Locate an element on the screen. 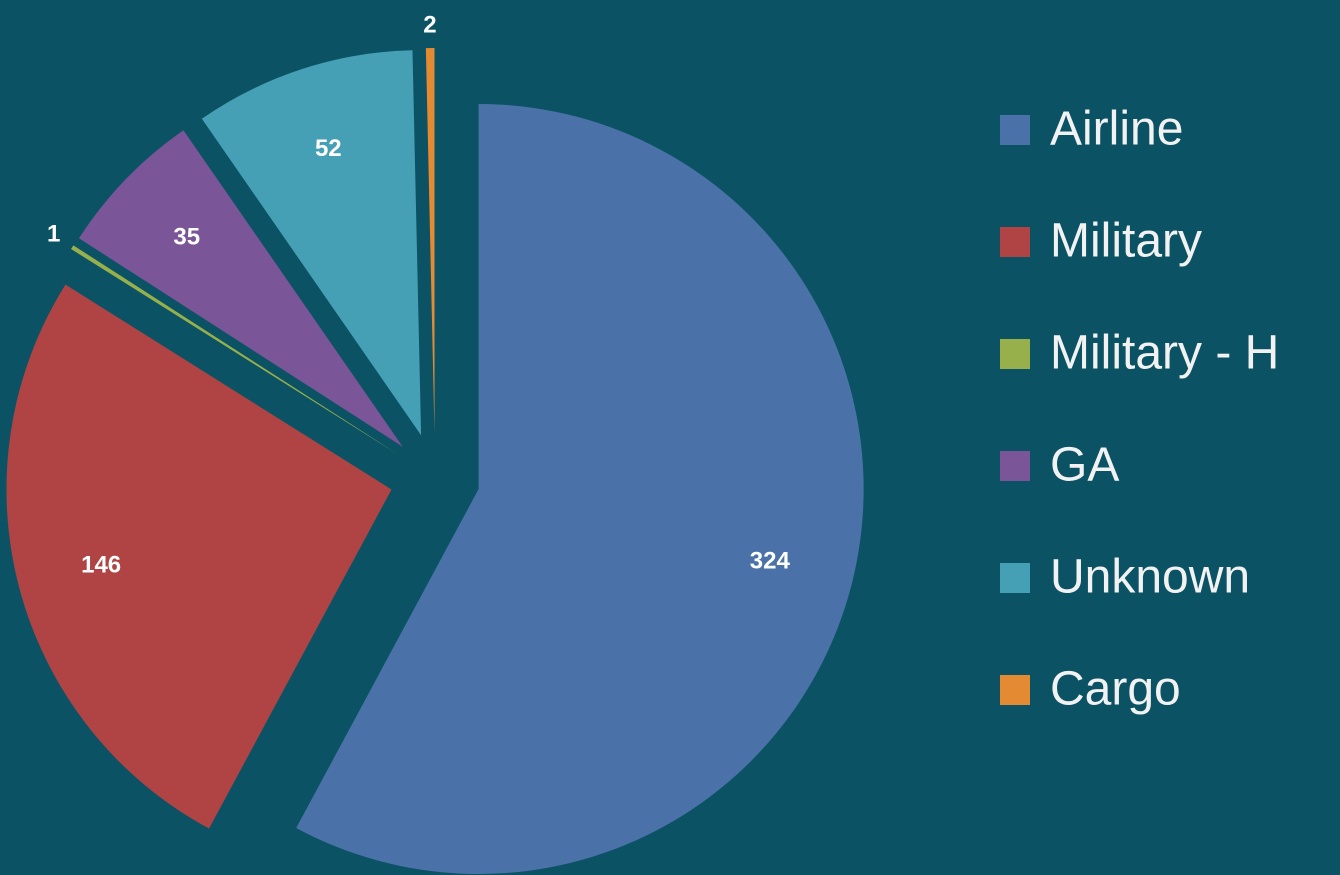 The image size is (1340, 875). data-label: 324 is located at coordinates (770, 561).